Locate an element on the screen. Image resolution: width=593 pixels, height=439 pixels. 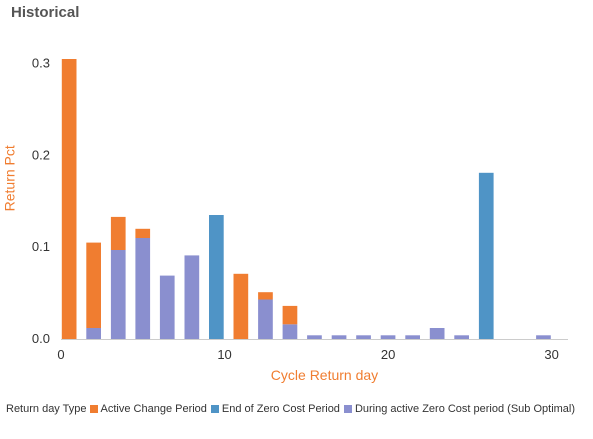
legend-item-active-change: Active Change Period is located at coordinates (148, 409).